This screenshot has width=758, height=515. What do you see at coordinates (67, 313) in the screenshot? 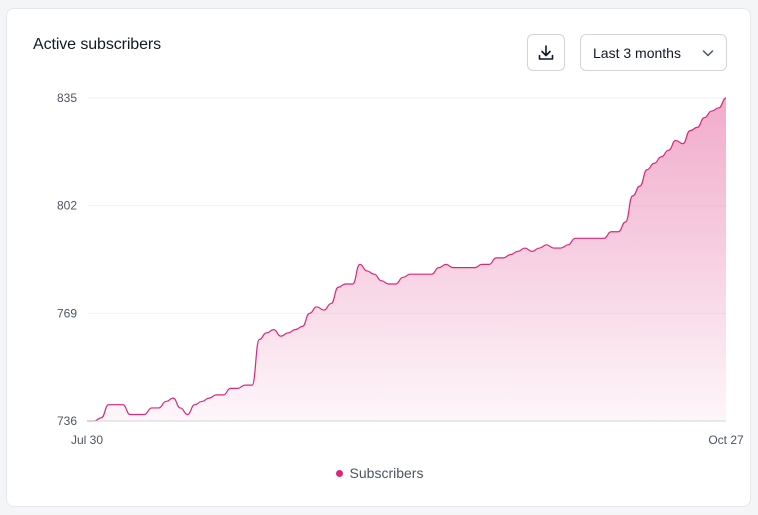
I see `y-tick-label: 769` at bounding box center [67, 313].